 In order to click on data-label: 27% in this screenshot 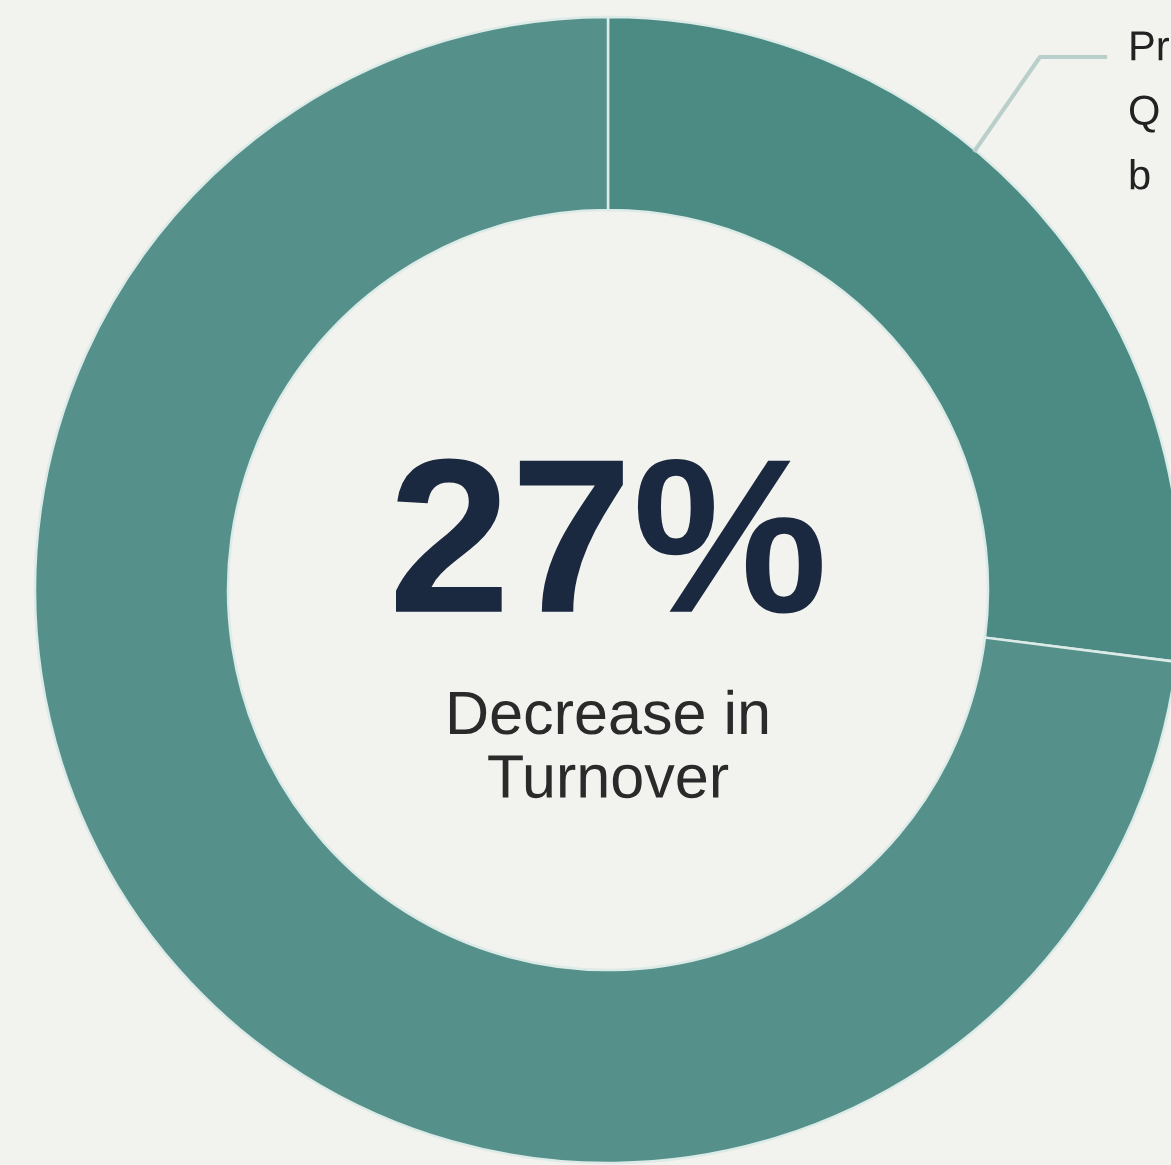, I will do `click(609, 536)`.